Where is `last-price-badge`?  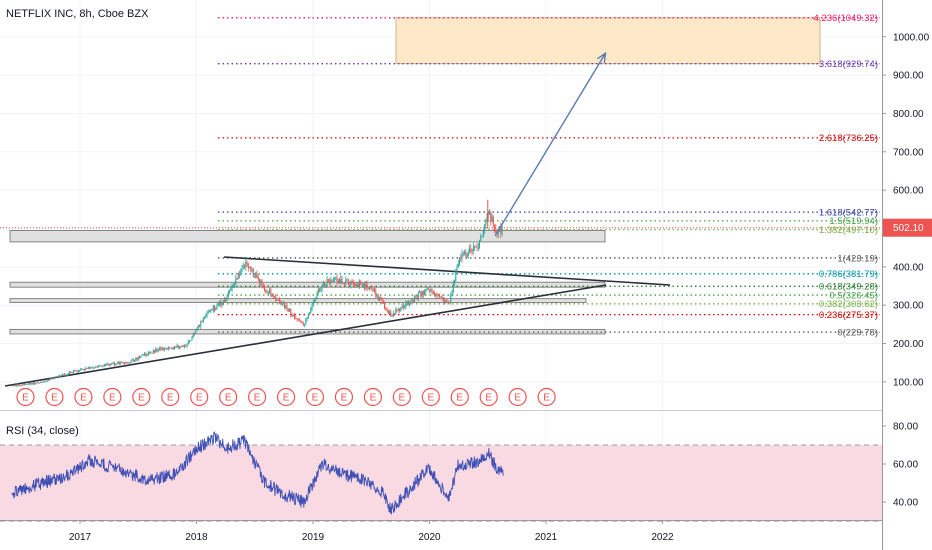
last-price-badge is located at coordinates (907, 227).